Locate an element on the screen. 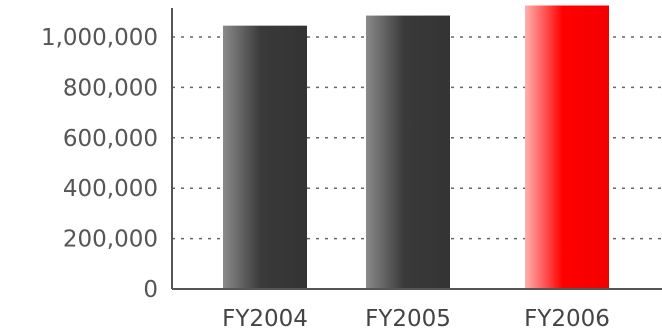 The height and width of the screenshot is (334, 662). x-tick-label: FY2005 is located at coordinates (408, 319).